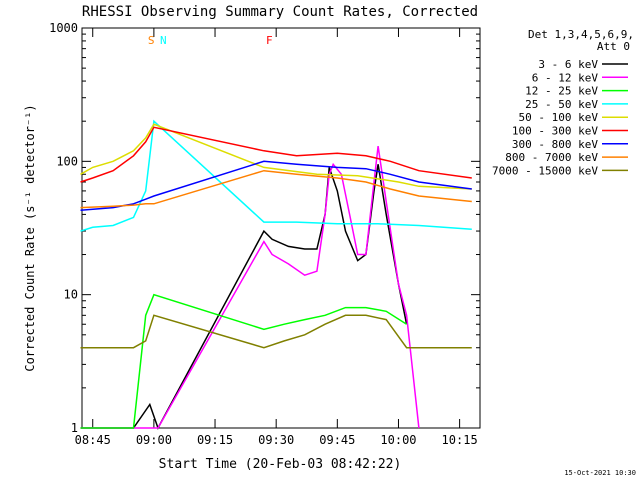 Image resolution: width=640 pixels, height=480 pixels. I want to click on x-axis-label: Start Time (20-Feb-03 08:42:22), so click(280, 464).